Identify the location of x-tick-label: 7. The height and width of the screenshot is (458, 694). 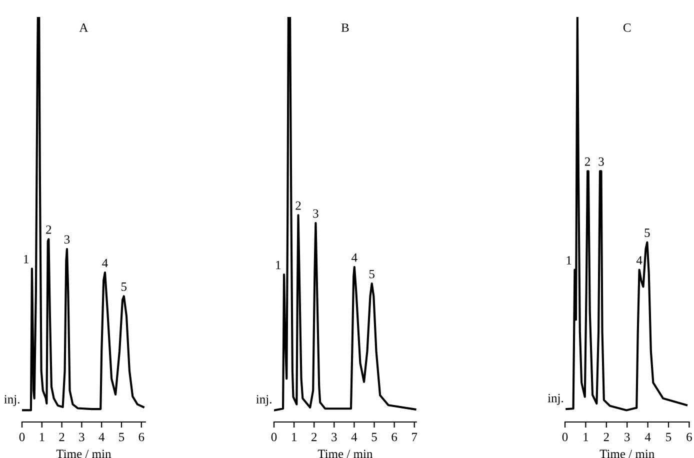
(415, 437).